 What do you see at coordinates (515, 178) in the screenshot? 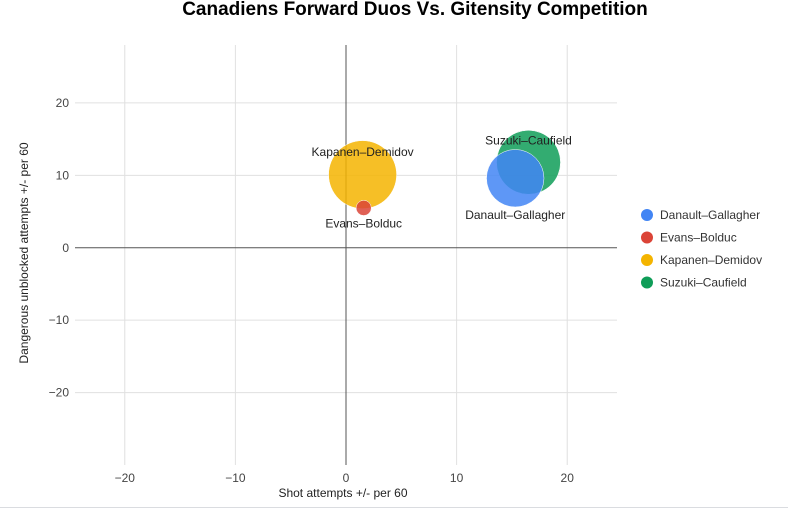
I see `bubble-danault-gallagher` at bounding box center [515, 178].